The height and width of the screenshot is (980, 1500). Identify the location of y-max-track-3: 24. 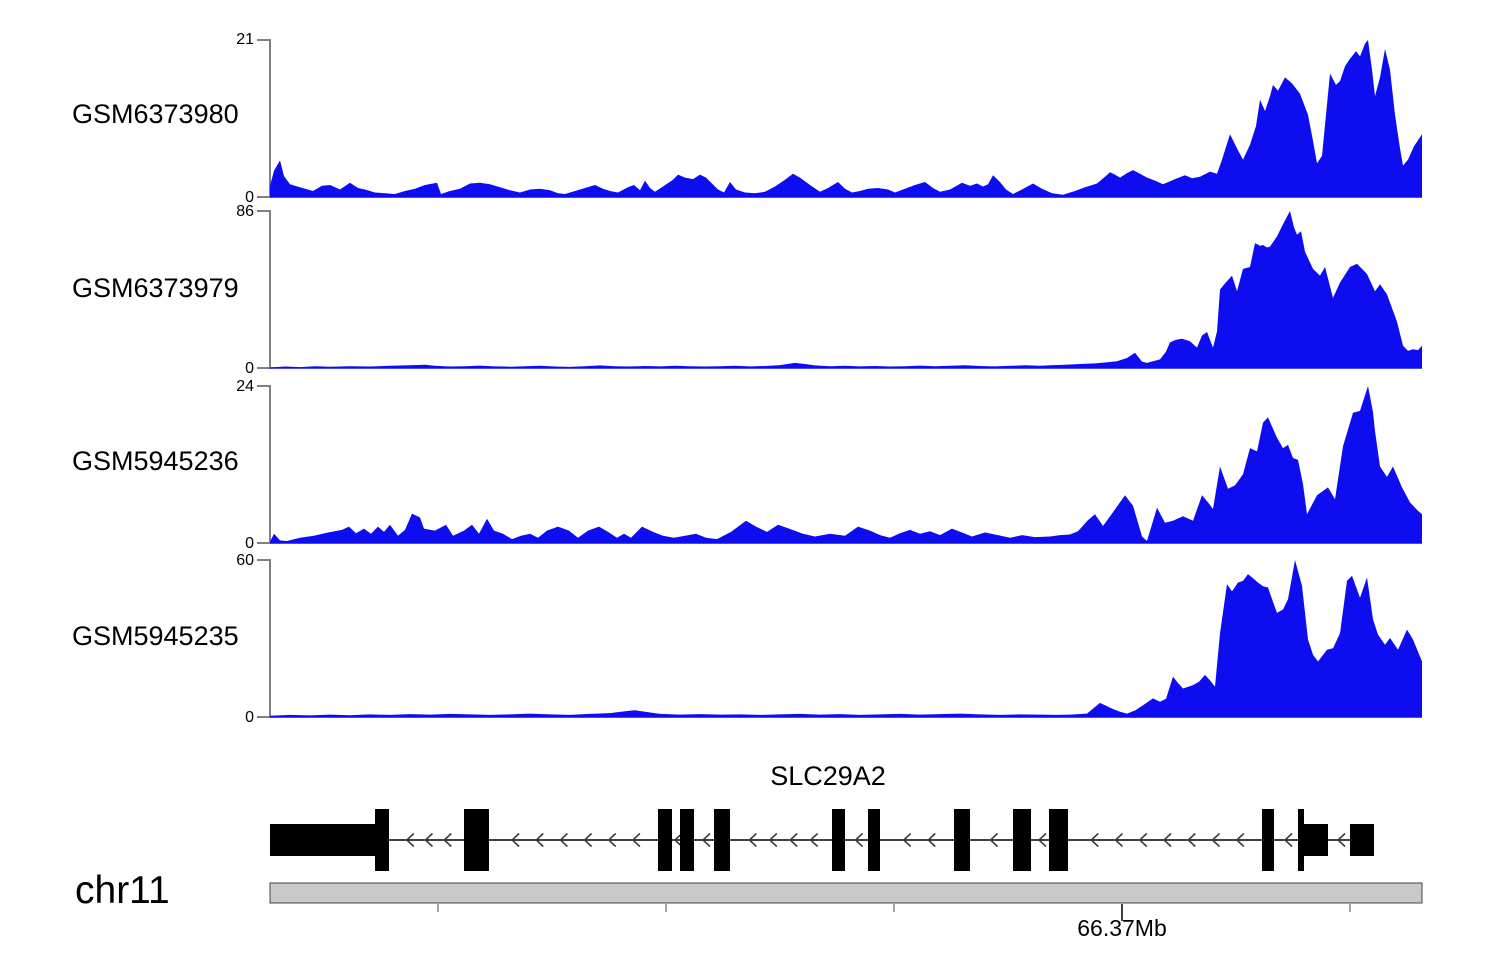
(245, 386).